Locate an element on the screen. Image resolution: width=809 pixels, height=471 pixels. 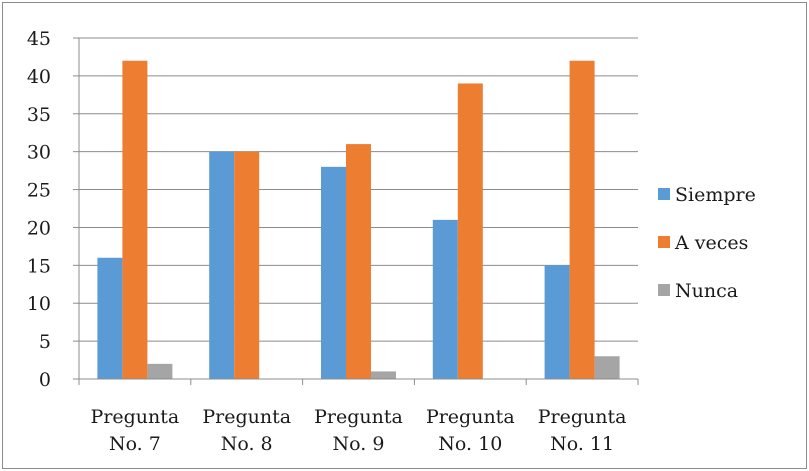
legend: Siempre A veces Nunca is located at coordinates (707, 243).